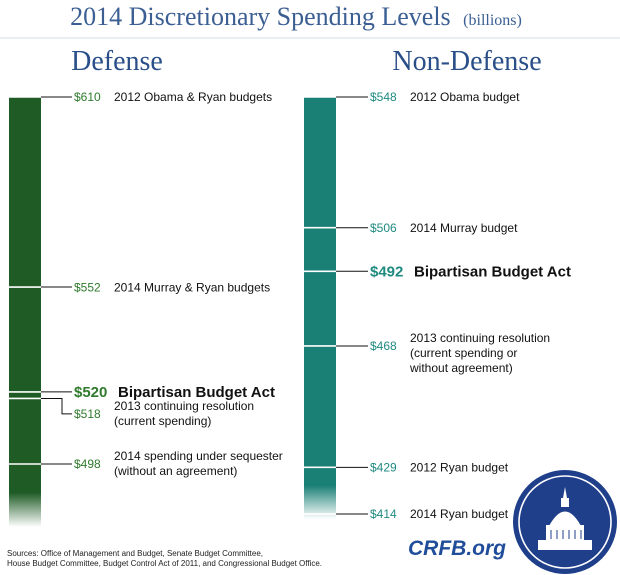  What do you see at coordinates (175, 471) in the screenshot?
I see `defense-description: (without an agreement)` at bounding box center [175, 471].